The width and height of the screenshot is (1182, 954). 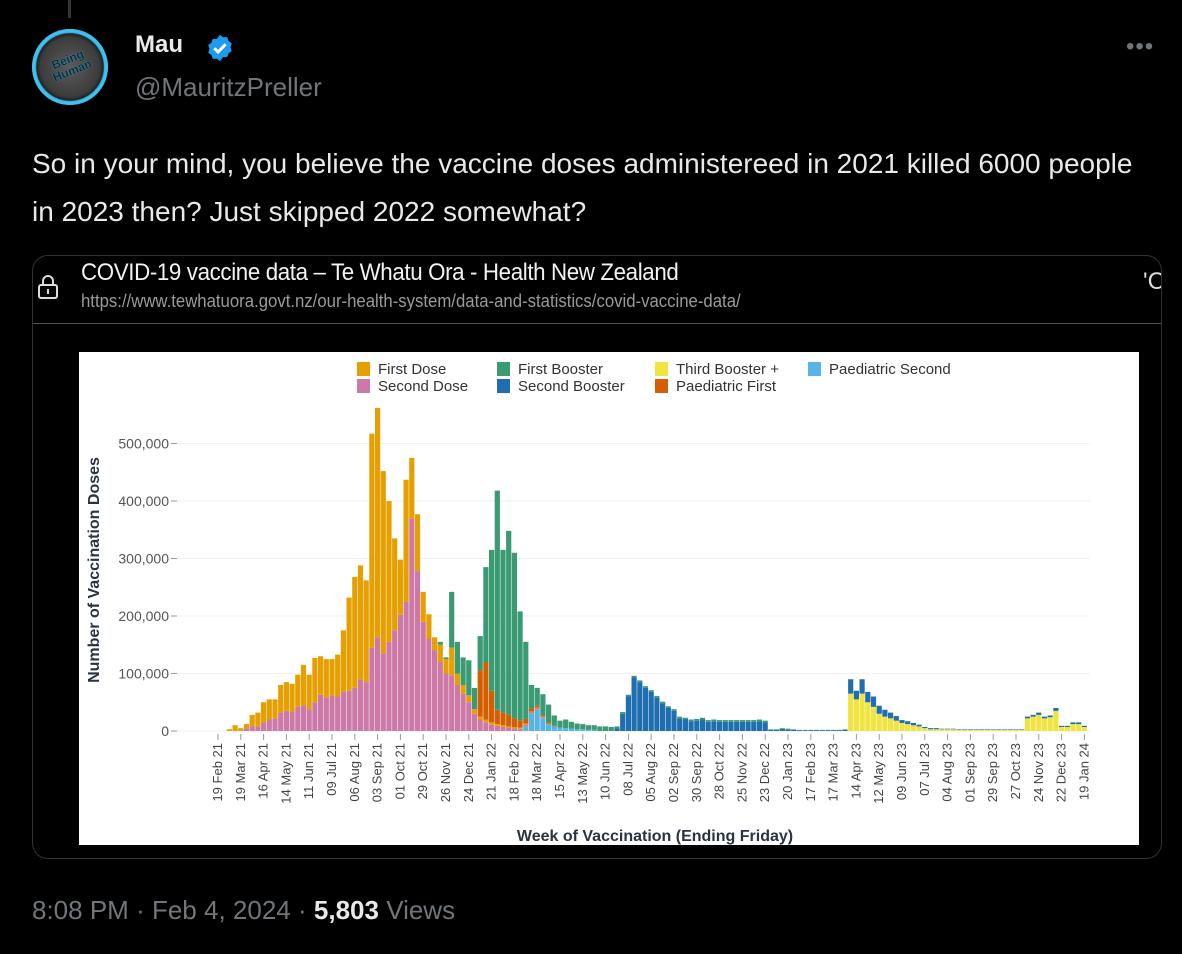 What do you see at coordinates (70, 67) in the screenshot?
I see `author-avatar: Being Human` at bounding box center [70, 67].